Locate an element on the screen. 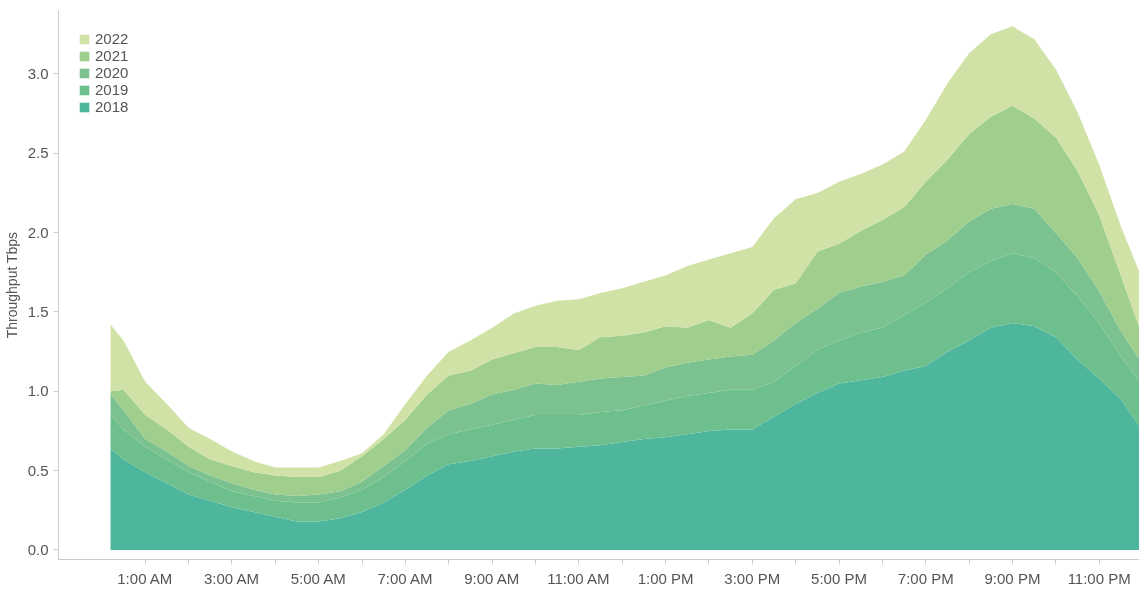  y-axis-title: Throughput Tbps is located at coordinates (11, 285).